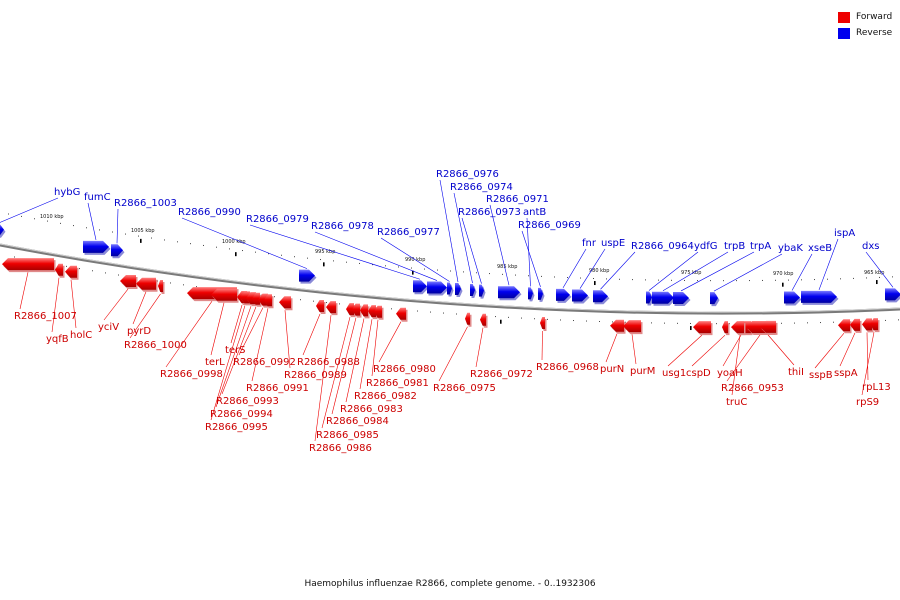 The image size is (900, 600). What do you see at coordinates (876, 387) in the screenshot?
I see `label-rpl13: rpL13` at bounding box center [876, 387].